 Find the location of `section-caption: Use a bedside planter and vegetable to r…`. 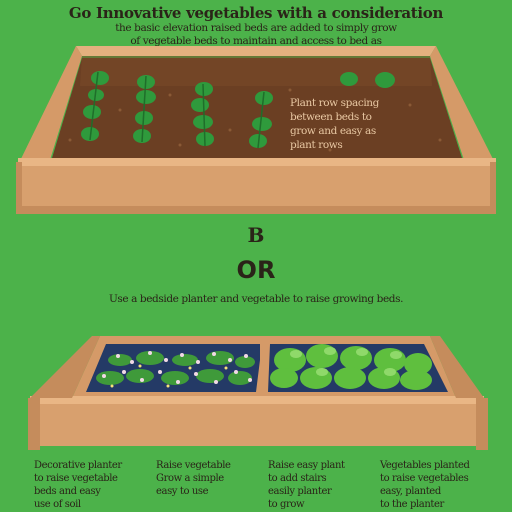

section-caption: Use a bedside planter and vegetable to r… is located at coordinates (256, 299).